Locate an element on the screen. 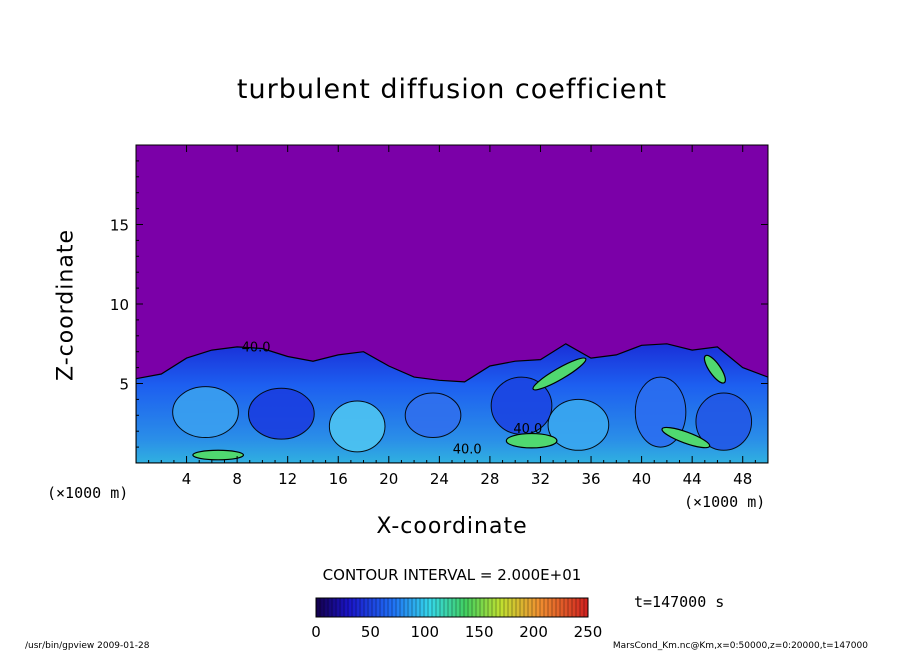 The image size is (904, 654). contour-label-3: 40.0 is located at coordinates (467, 449).